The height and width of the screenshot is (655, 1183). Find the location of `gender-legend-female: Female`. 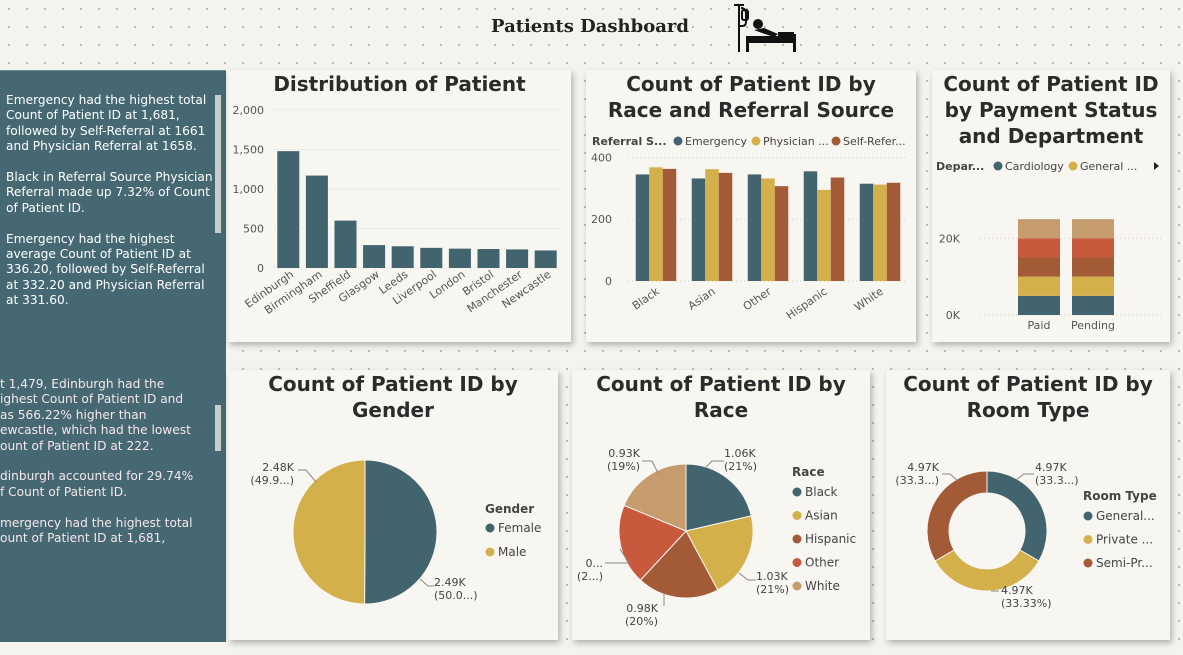

gender-legend-female: Female is located at coordinates (519, 528).